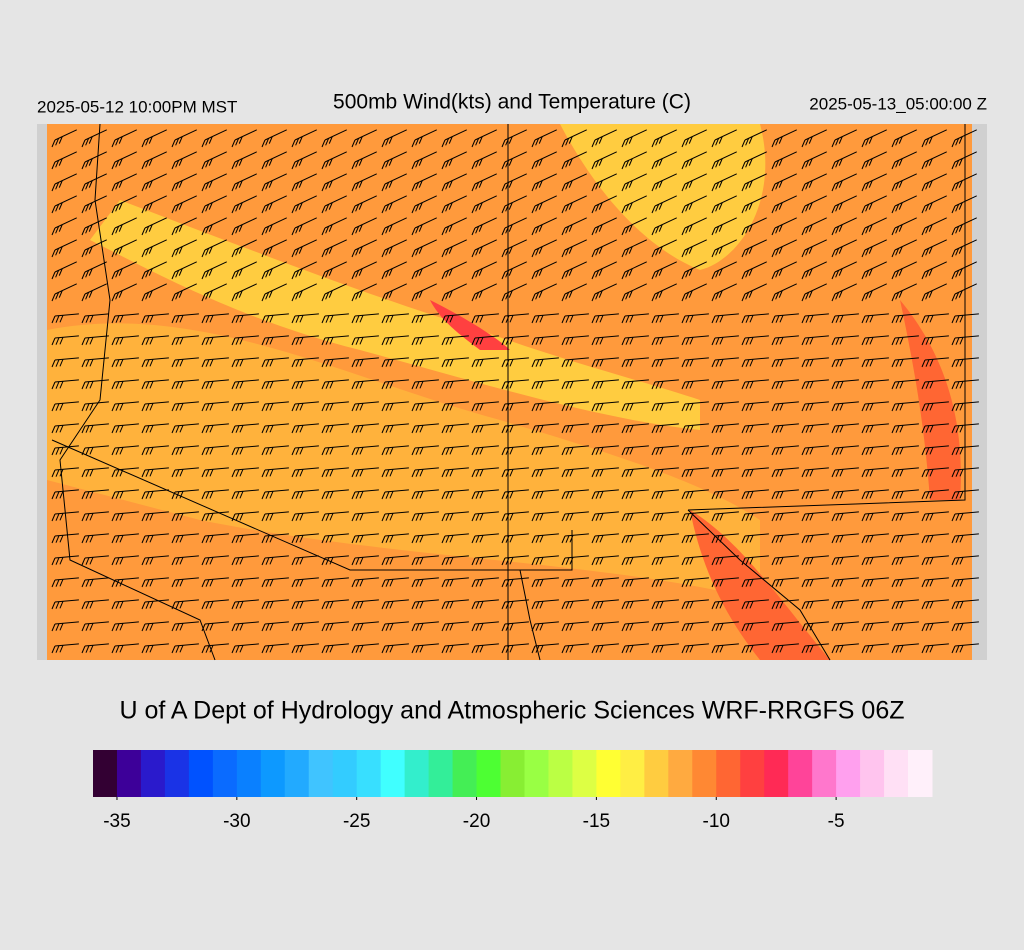 The width and height of the screenshot is (1024, 950). What do you see at coordinates (201, 773) in the screenshot?
I see `colorbar-swatch` at bounding box center [201, 773].